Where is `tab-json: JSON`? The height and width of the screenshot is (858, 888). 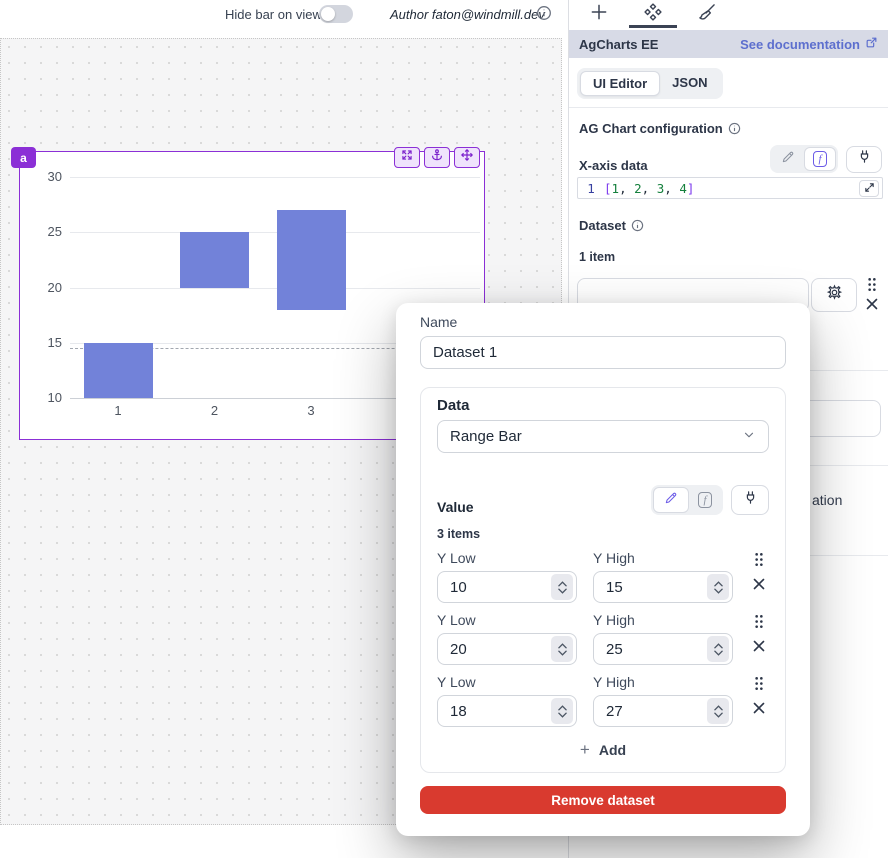 tab-json: JSON is located at coordinates (690, 82).